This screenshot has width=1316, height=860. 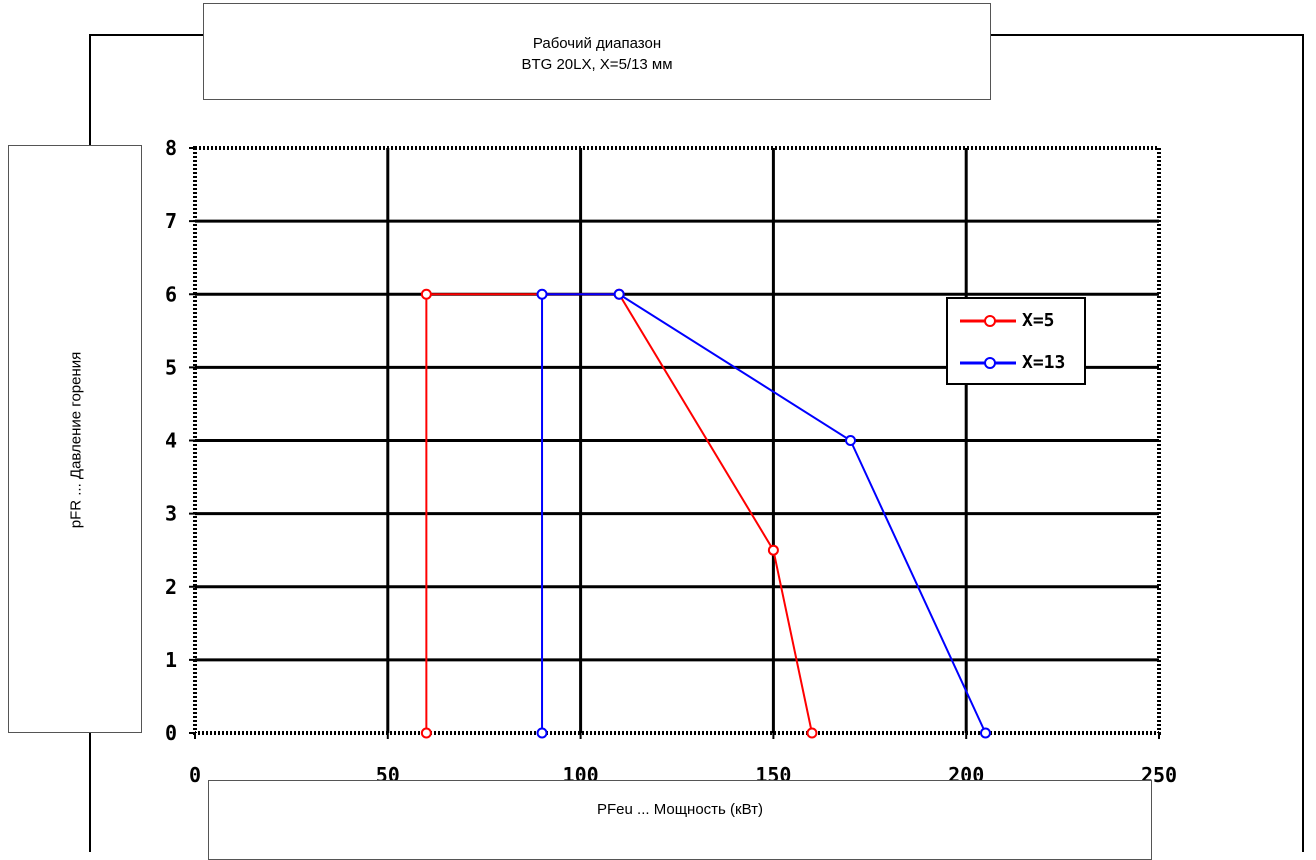 What do you see at coordinates (988, 321) in the screenshot?
I see `legend-swatch-x5` at bounding box center [988, 321].